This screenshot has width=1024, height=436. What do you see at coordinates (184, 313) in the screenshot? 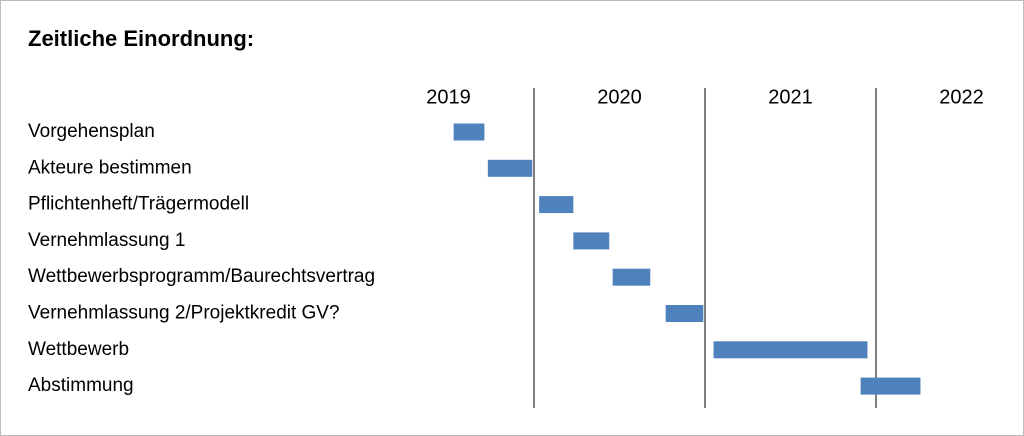
I see `task-label: Vernehmlassung 2/Projektkredit GV?` at bounding box center [184, 313].